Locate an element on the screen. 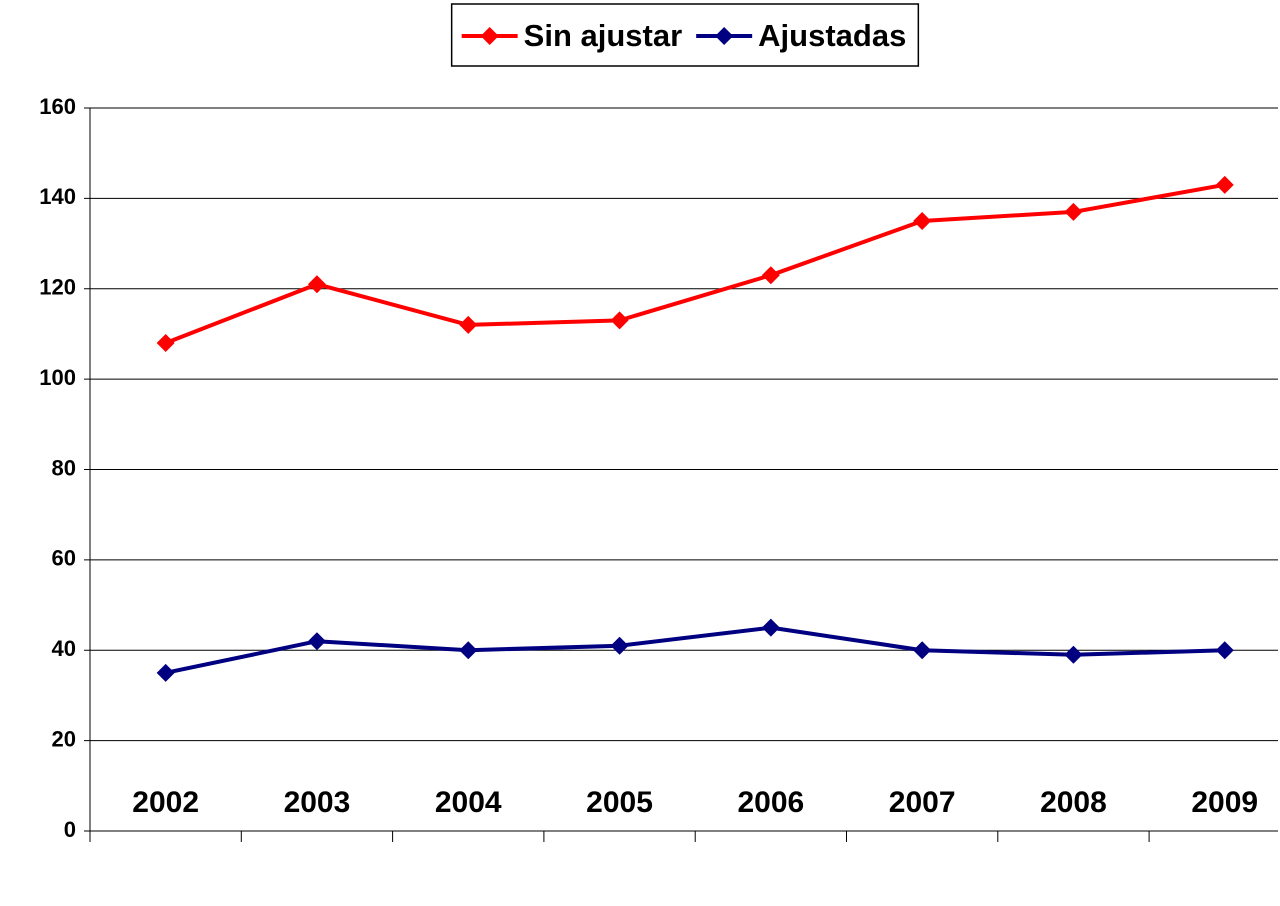 Image resolution: width=1280 pixels, height=906 pixels. x-tick-label: 2003 is located at coordinates (317, 802).